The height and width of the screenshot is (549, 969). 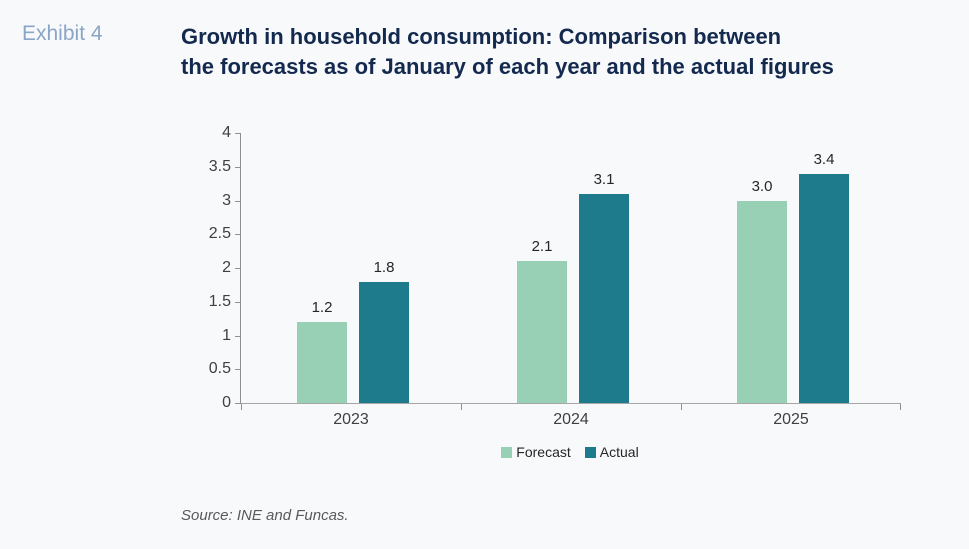 What do you see at coordinates (824, 159) in the screenshot?
I see `bar-value-label: 3.4` at bounding box center [824, 159].